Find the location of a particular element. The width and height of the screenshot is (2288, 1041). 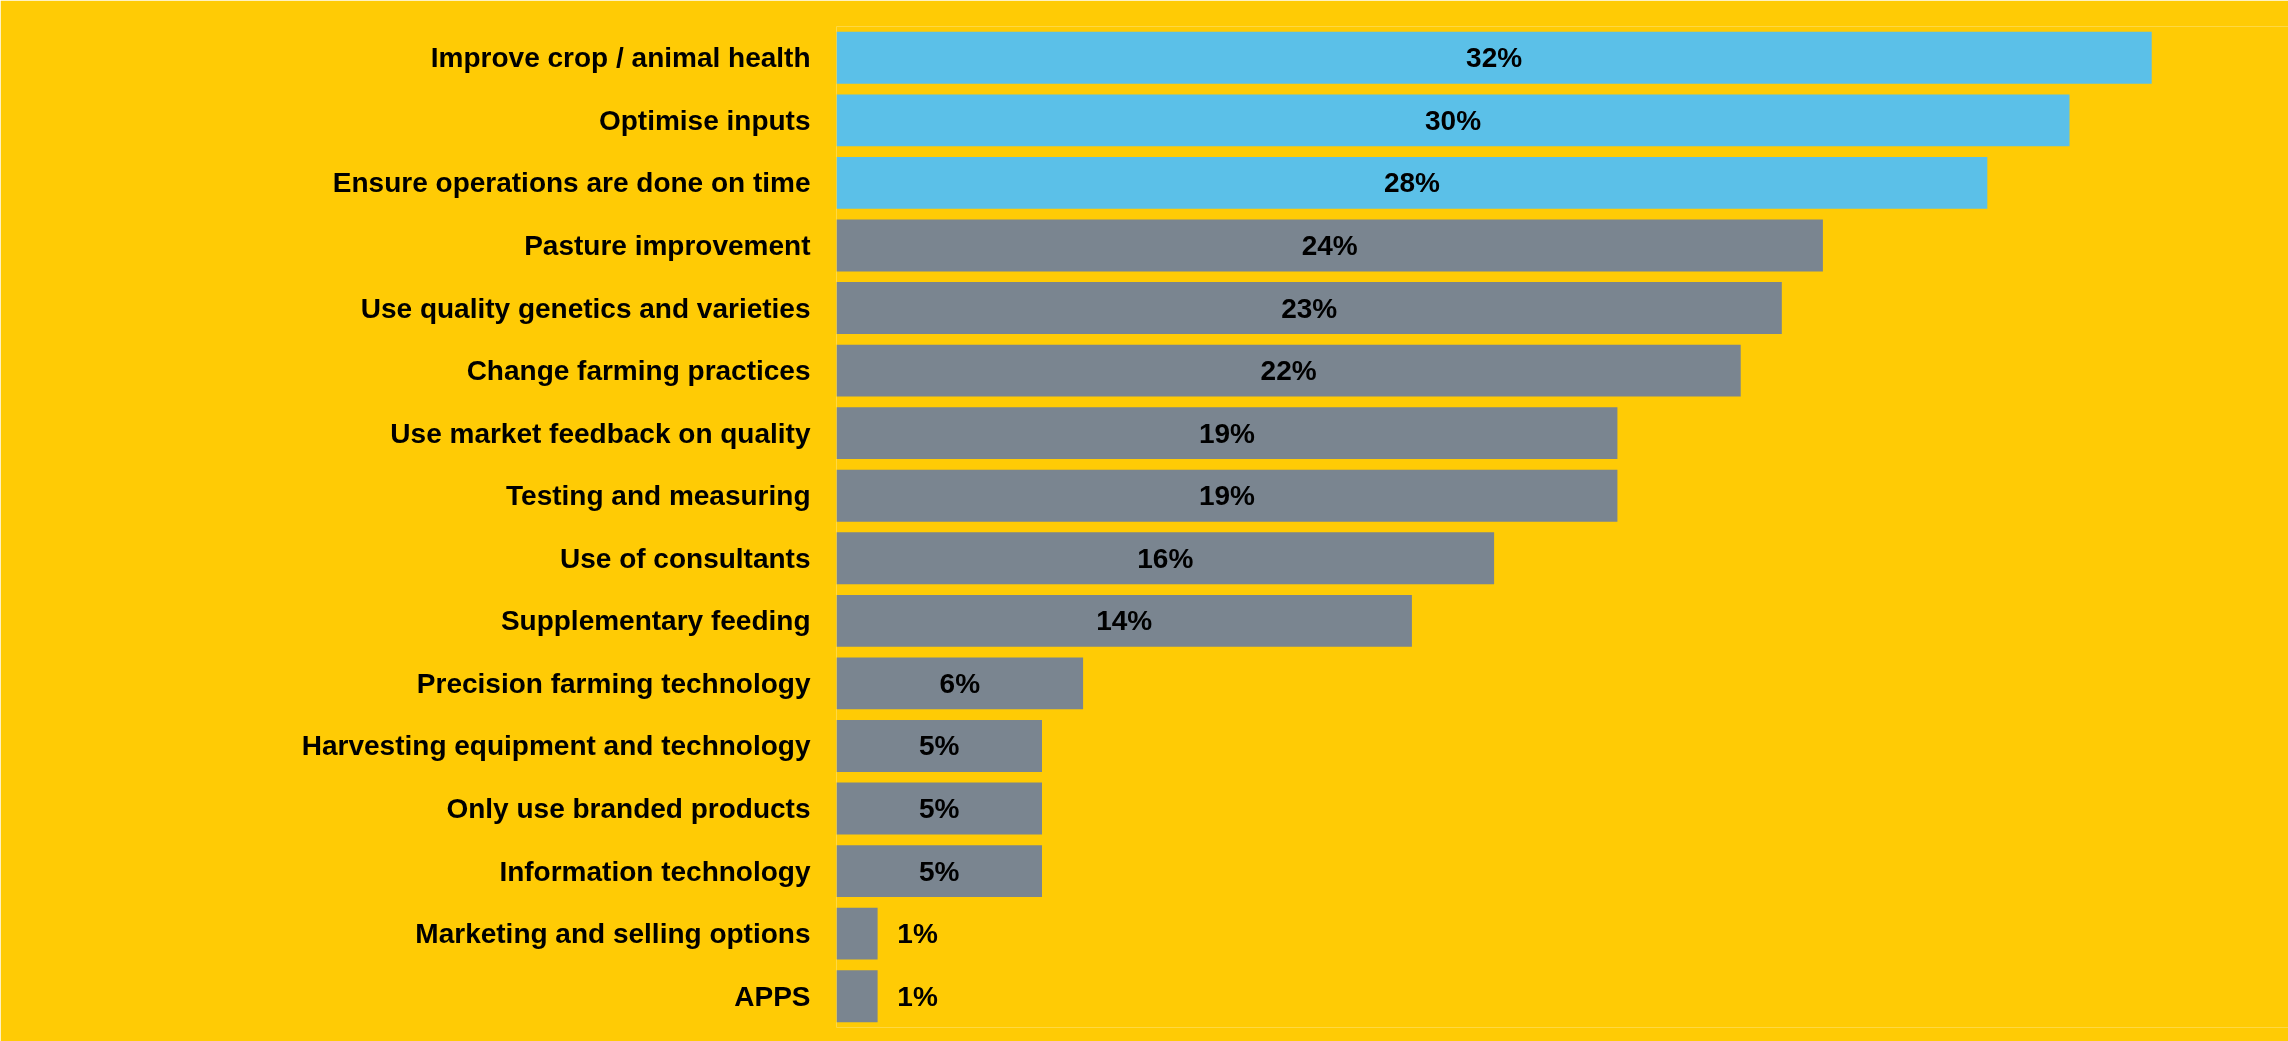

y-tick-label: Improve crop / animal health is located at coordinates (620, 58).